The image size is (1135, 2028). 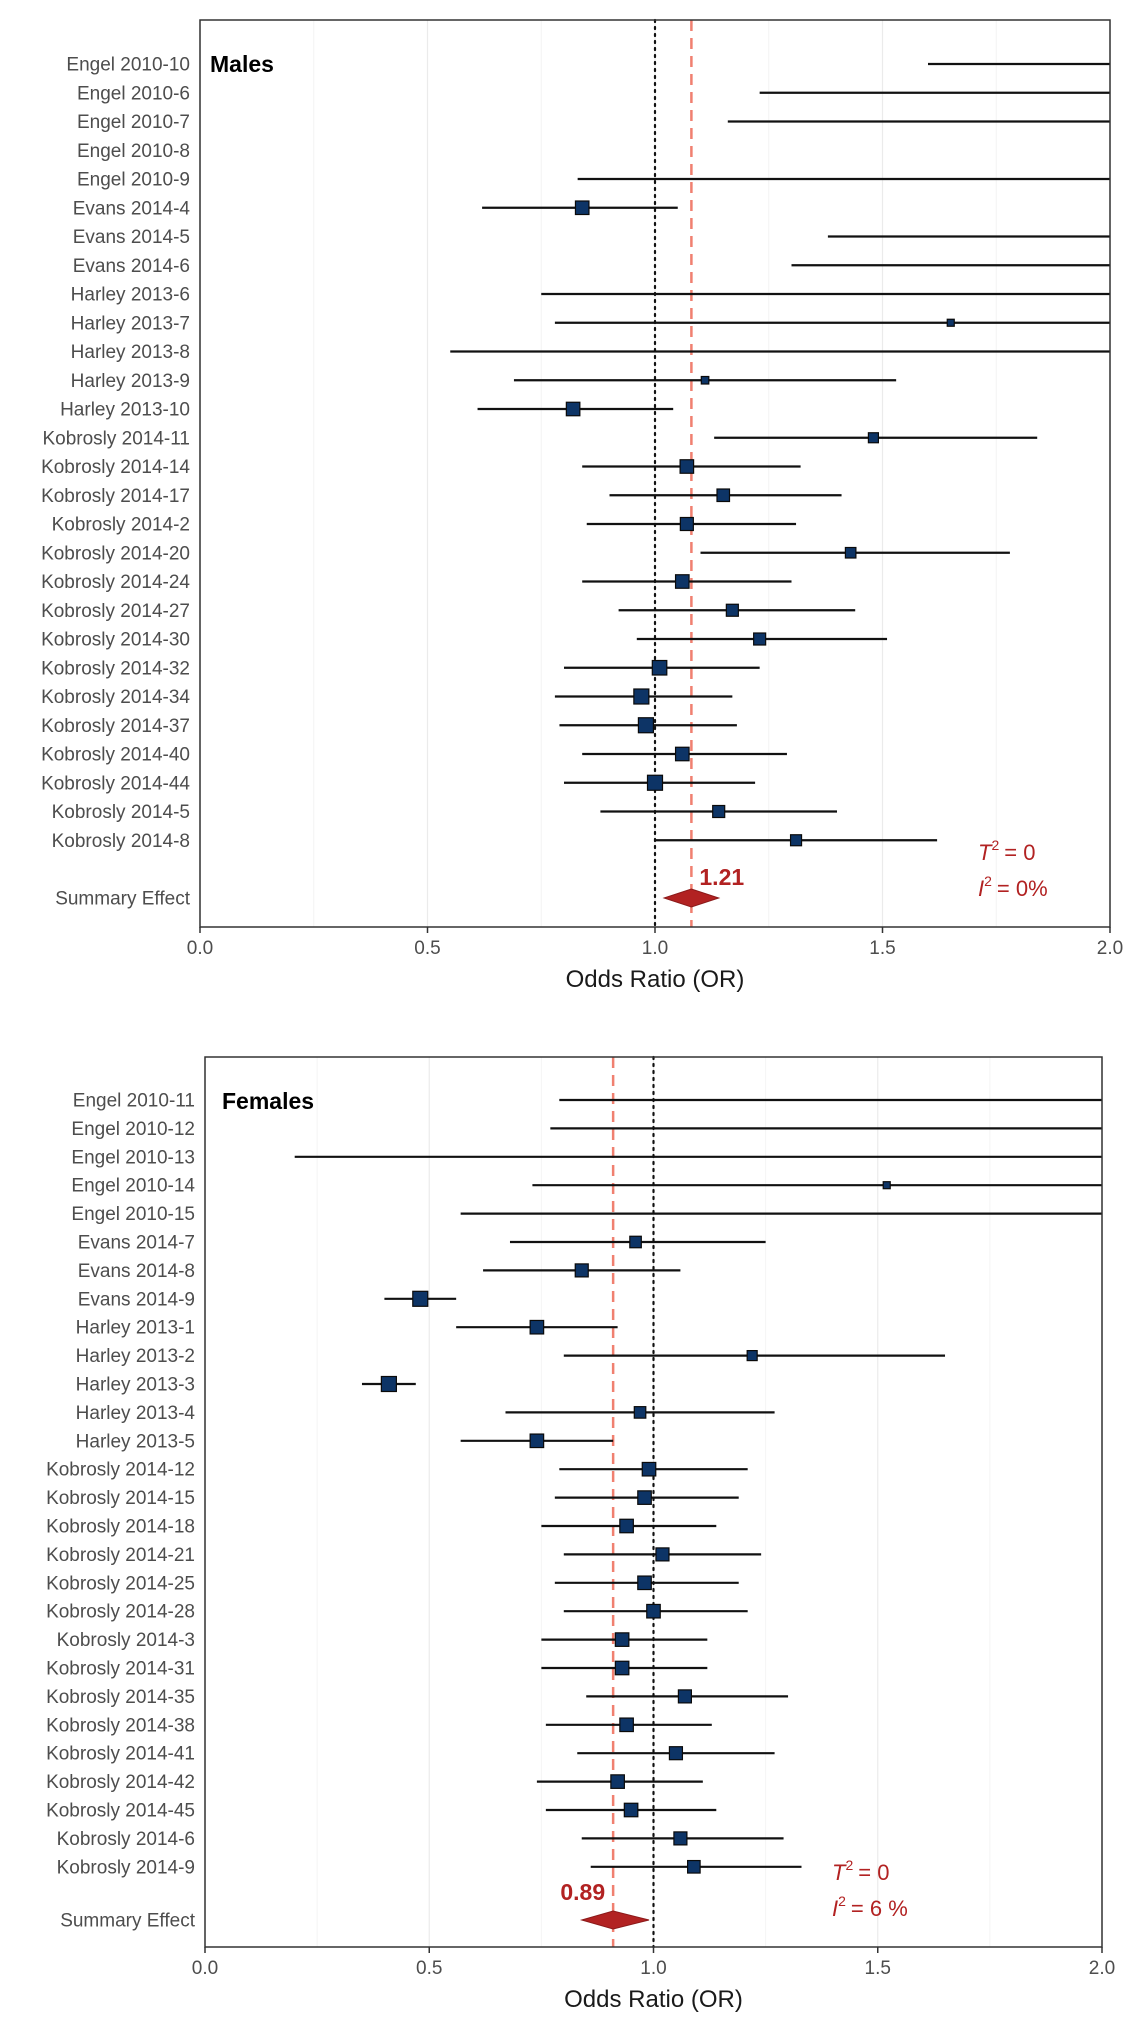 I want to click on study-label: Engel 2010-6, so click(x=133, y=93).